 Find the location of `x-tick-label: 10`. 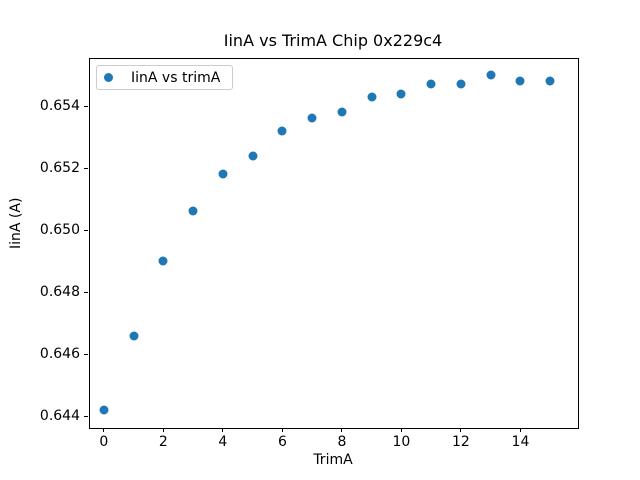

x-tick-label: 10 is located at coordinates (401, 442).